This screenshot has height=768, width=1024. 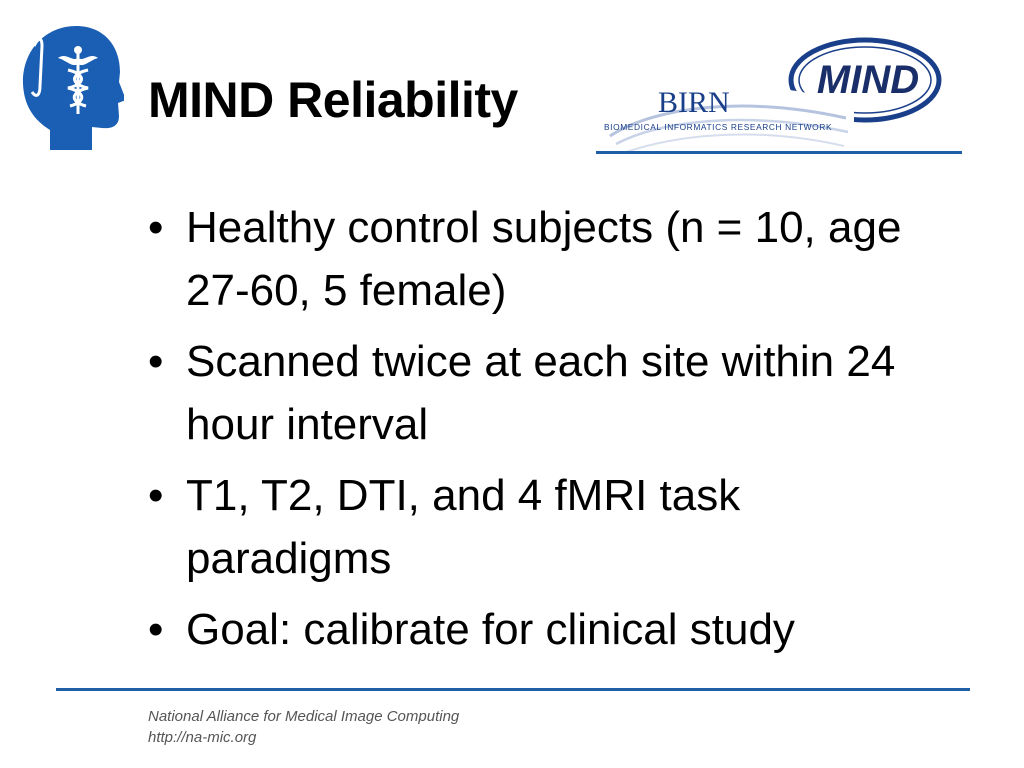 What do you see at coordinates (718, 127) in the screenshot?
I see `birn-logo-subtitle: BIOMEDICAL INFORMATICS RESEARCH NETWORK` at bounding box center [718, 127].